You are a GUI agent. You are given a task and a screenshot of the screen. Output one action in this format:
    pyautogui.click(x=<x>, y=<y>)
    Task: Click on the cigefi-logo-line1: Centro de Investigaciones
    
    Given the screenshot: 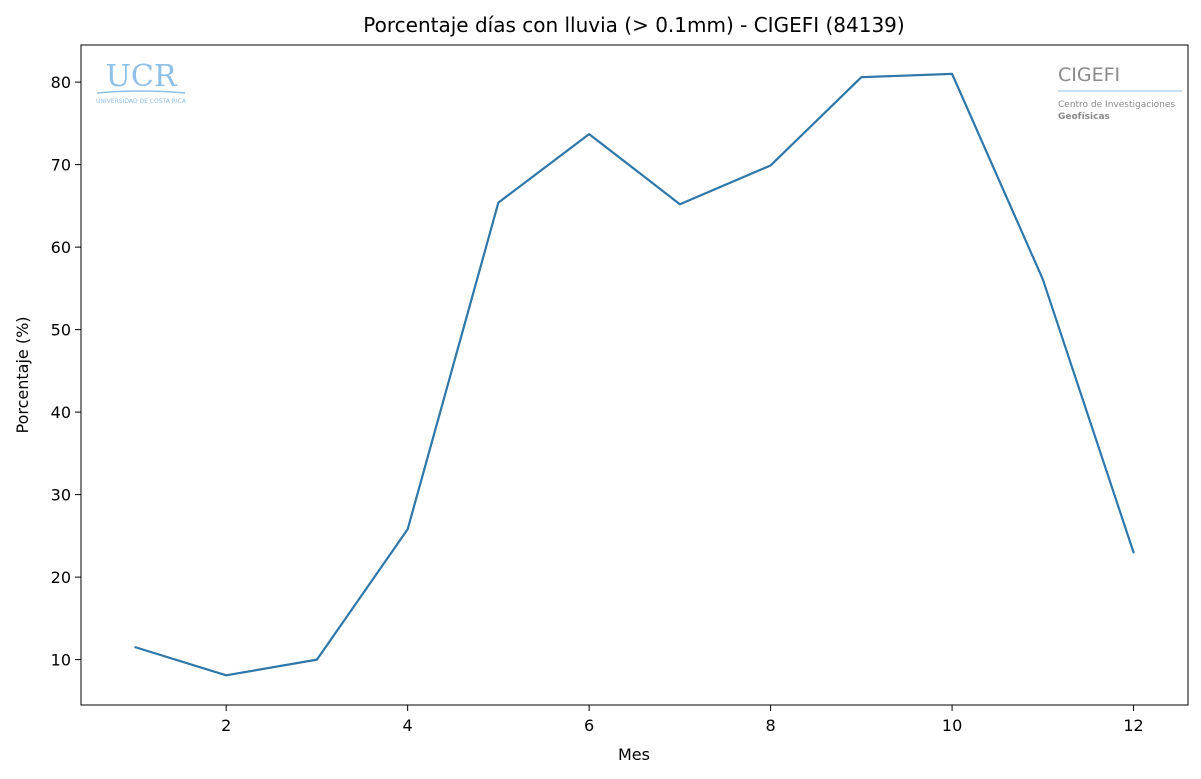 What is the action you would take?
    pyautogui.click(x=1116, y=105)
    